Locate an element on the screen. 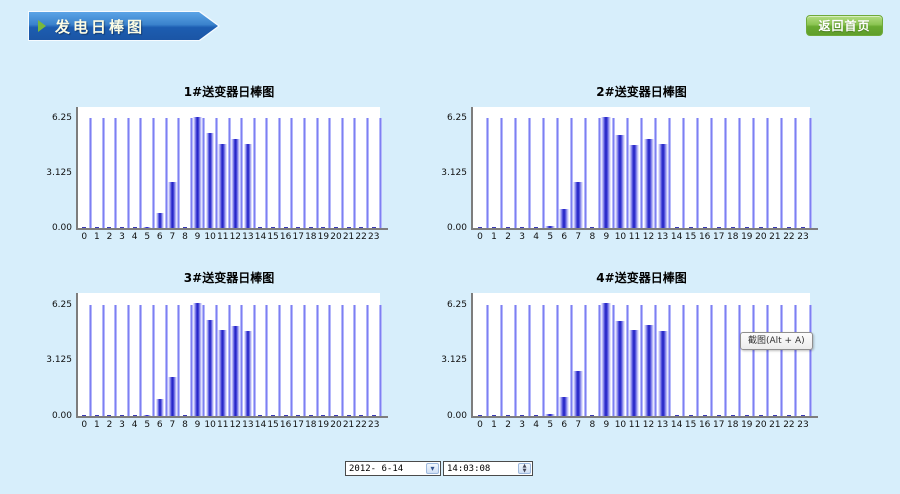  x-axis-tick-label: 9 is located at coordinates (606, 237).